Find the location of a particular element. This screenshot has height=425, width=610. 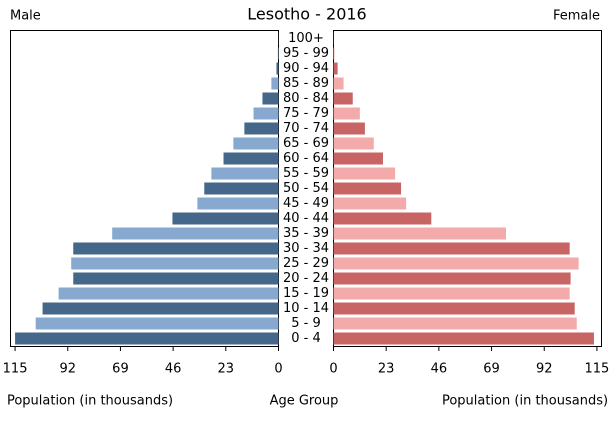

chart-title: Lesotho - 2016 is located at coordinates (306, 14).